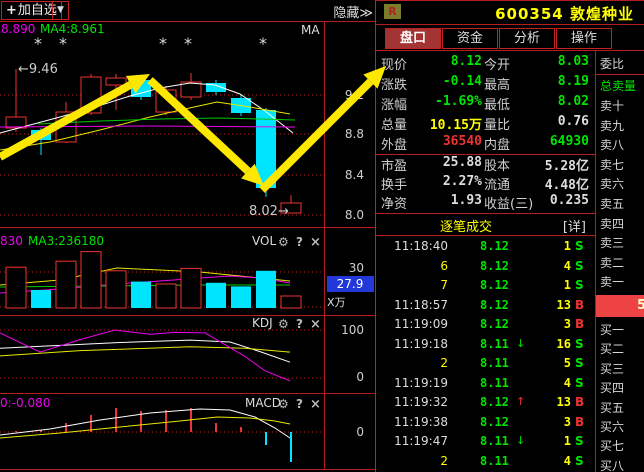  I want to click on quote-row: 净资 1.93 收益(三) 0.235, so click(486, 202).